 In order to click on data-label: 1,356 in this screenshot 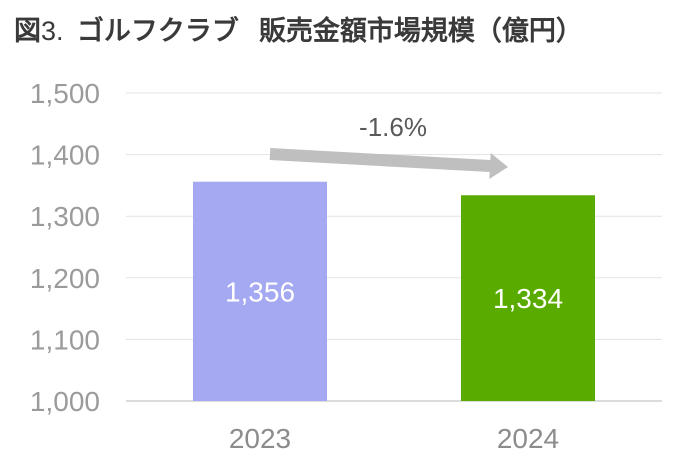, I will do `click(260, 291)`.